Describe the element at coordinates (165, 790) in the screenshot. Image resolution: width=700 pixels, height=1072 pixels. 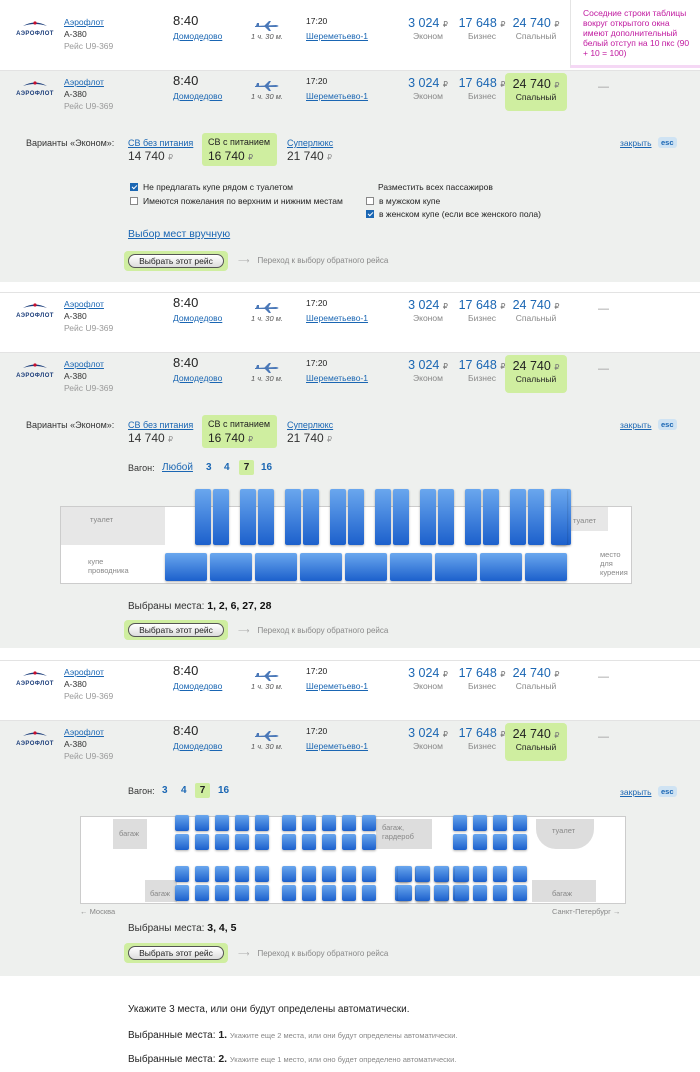
I see `wagon-3: 3` at that location.